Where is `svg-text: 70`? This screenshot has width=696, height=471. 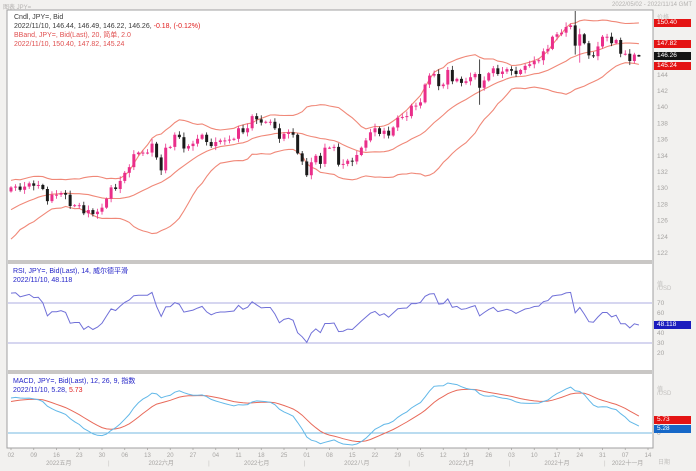 svg-text: 70 is located at coordinates (661, 303).